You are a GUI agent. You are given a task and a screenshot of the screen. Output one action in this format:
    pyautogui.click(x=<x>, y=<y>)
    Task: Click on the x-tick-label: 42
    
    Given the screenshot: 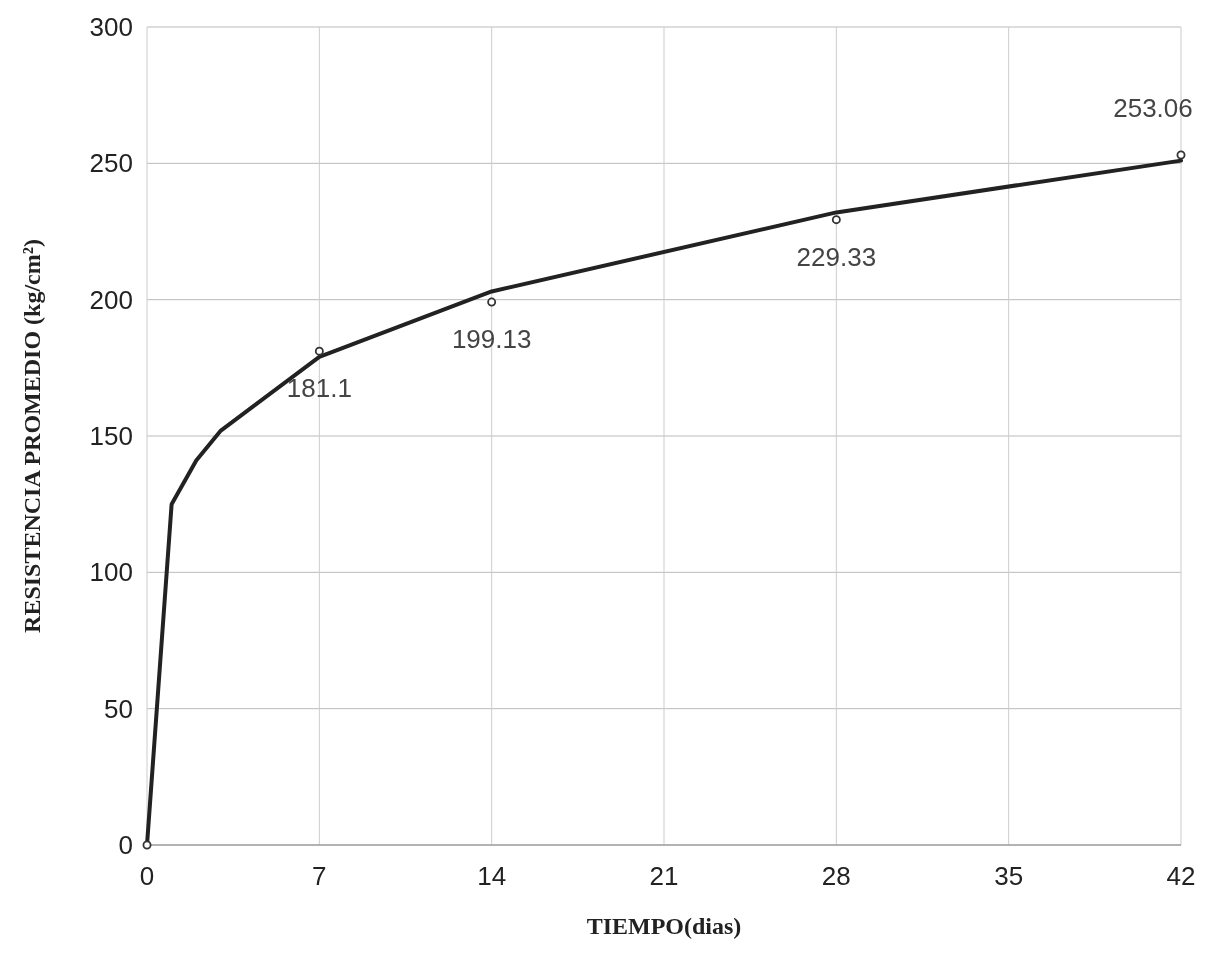 What is the action you would take?
    pyautogui.click(x=1181, y=876)
    